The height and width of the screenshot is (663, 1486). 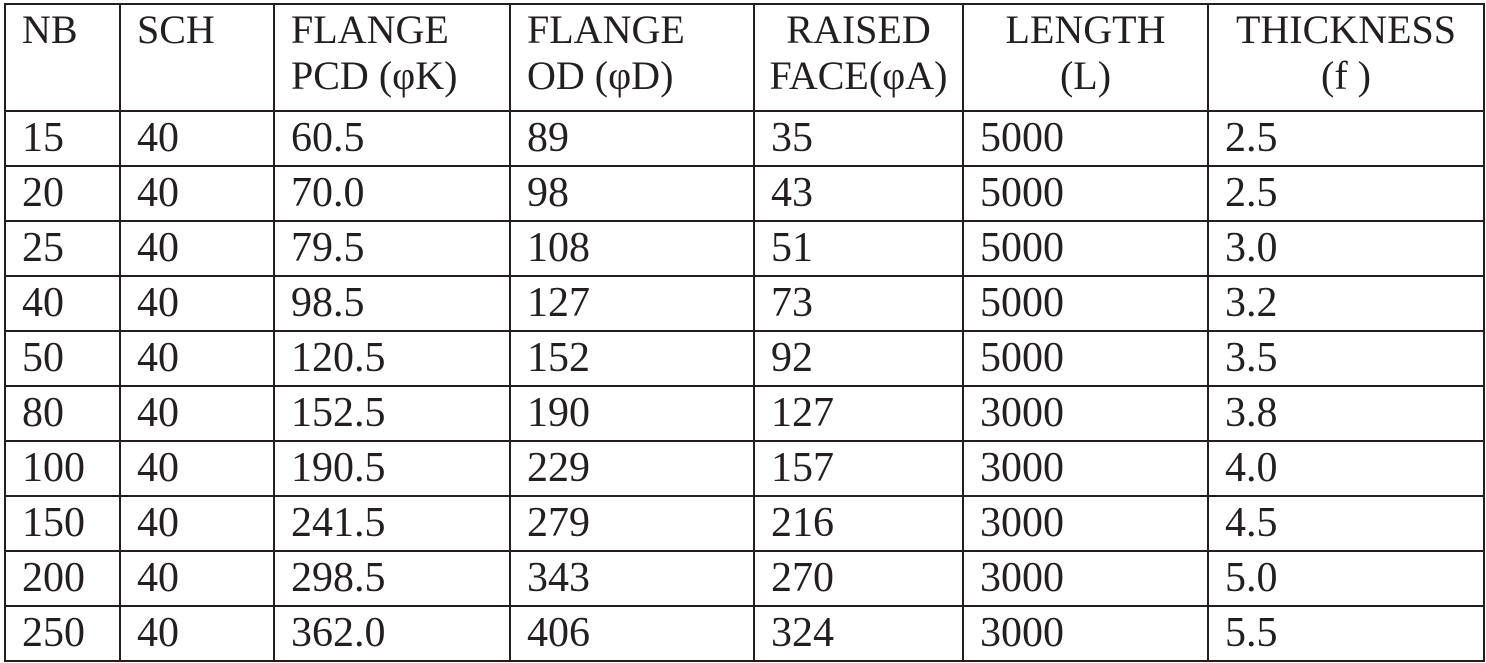 I want to click on table-cell: 250, so click(x=62, y=633).